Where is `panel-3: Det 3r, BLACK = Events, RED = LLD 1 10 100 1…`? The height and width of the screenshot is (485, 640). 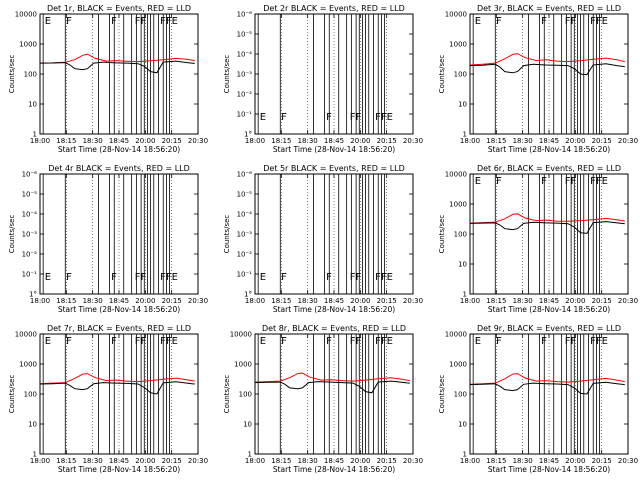
panel-3: Det 3r, BLACK = Events, RED = LLD 1 10 100 1… is located at coordinates (538, 79).